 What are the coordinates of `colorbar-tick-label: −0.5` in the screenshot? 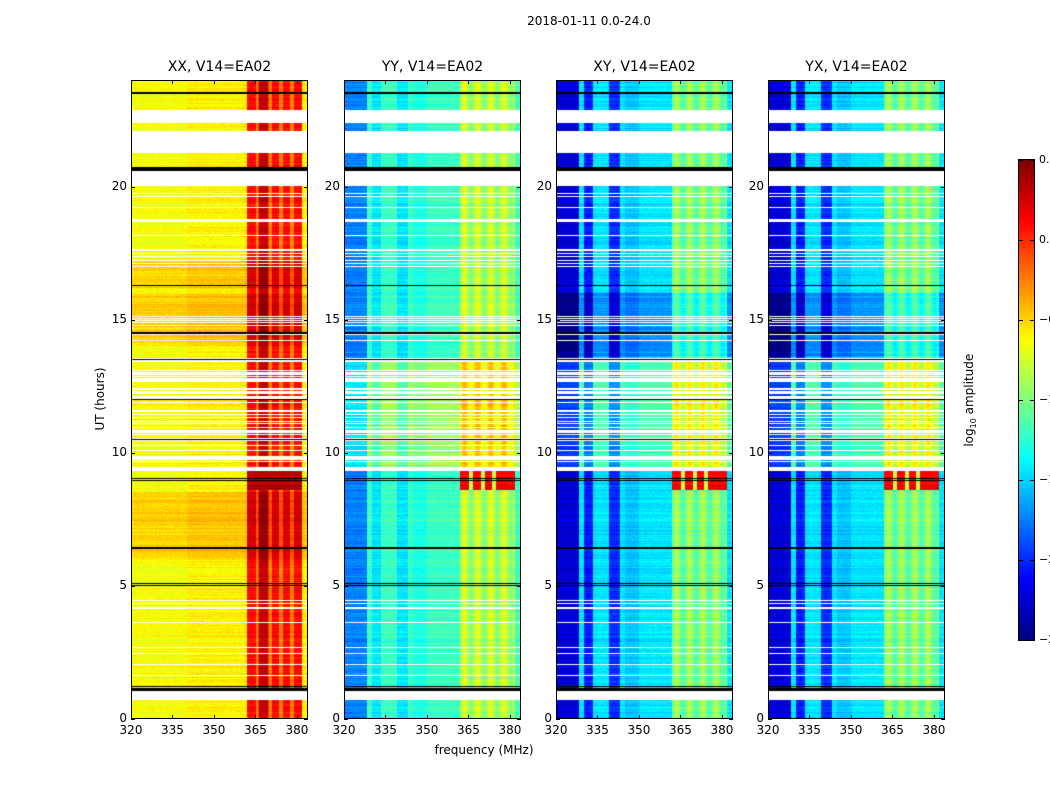 It's located at (1044, 319).